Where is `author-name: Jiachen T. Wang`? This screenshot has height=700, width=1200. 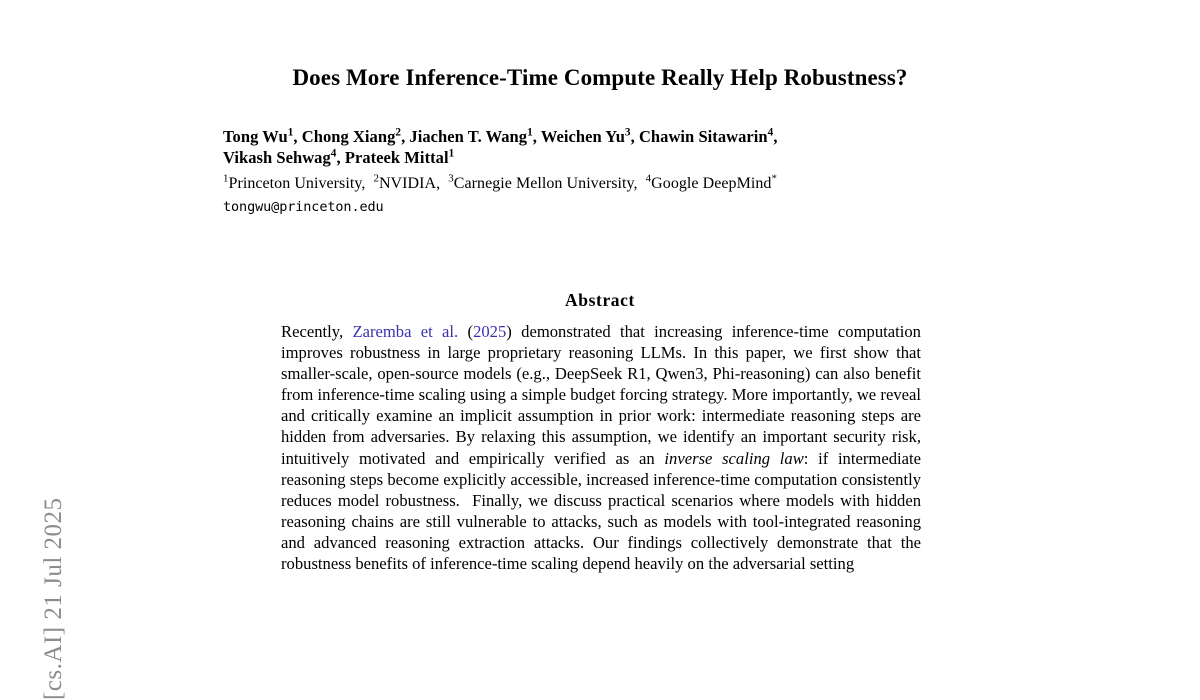
author-name: Jiachen T. Wang is located at coordinates (468, 136).